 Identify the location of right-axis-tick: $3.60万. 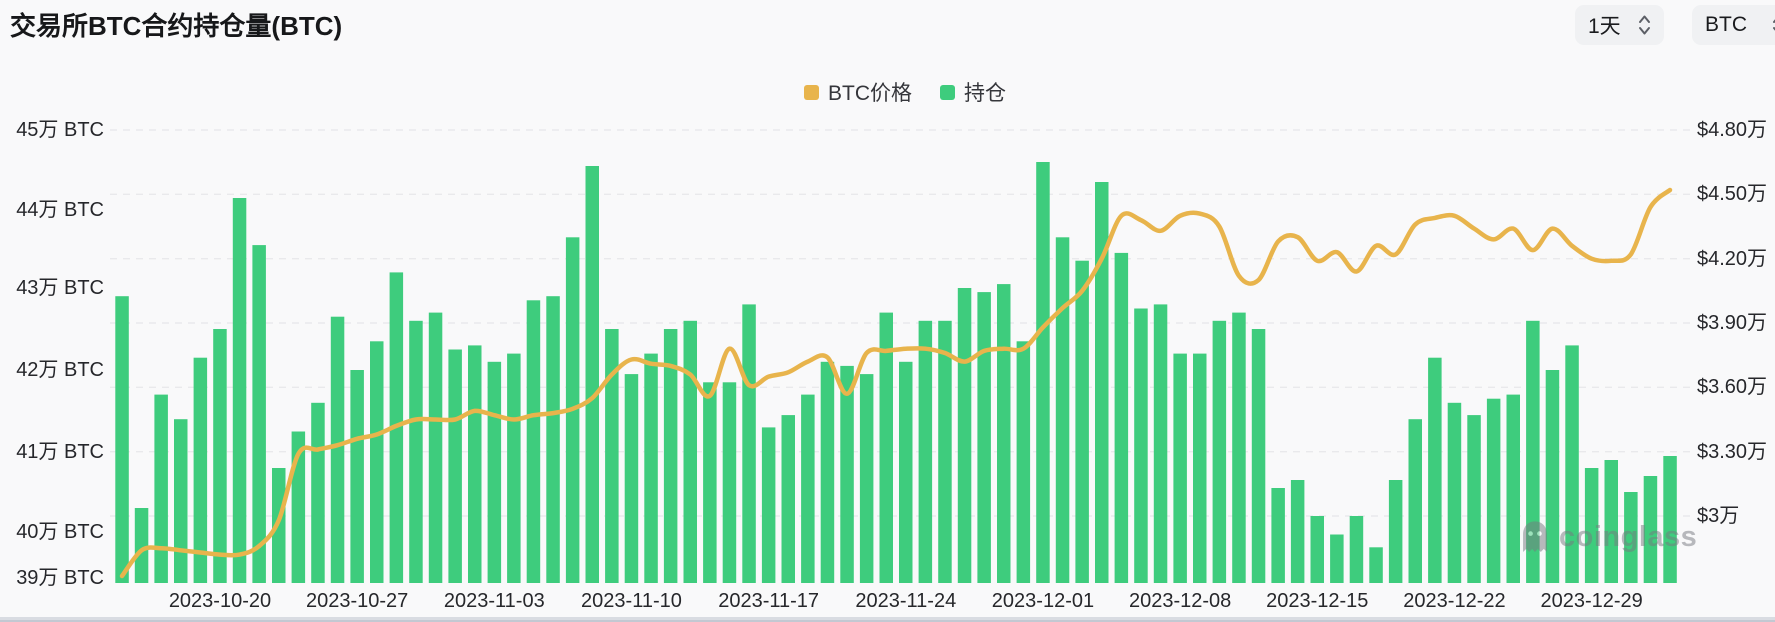
(1732, 387).